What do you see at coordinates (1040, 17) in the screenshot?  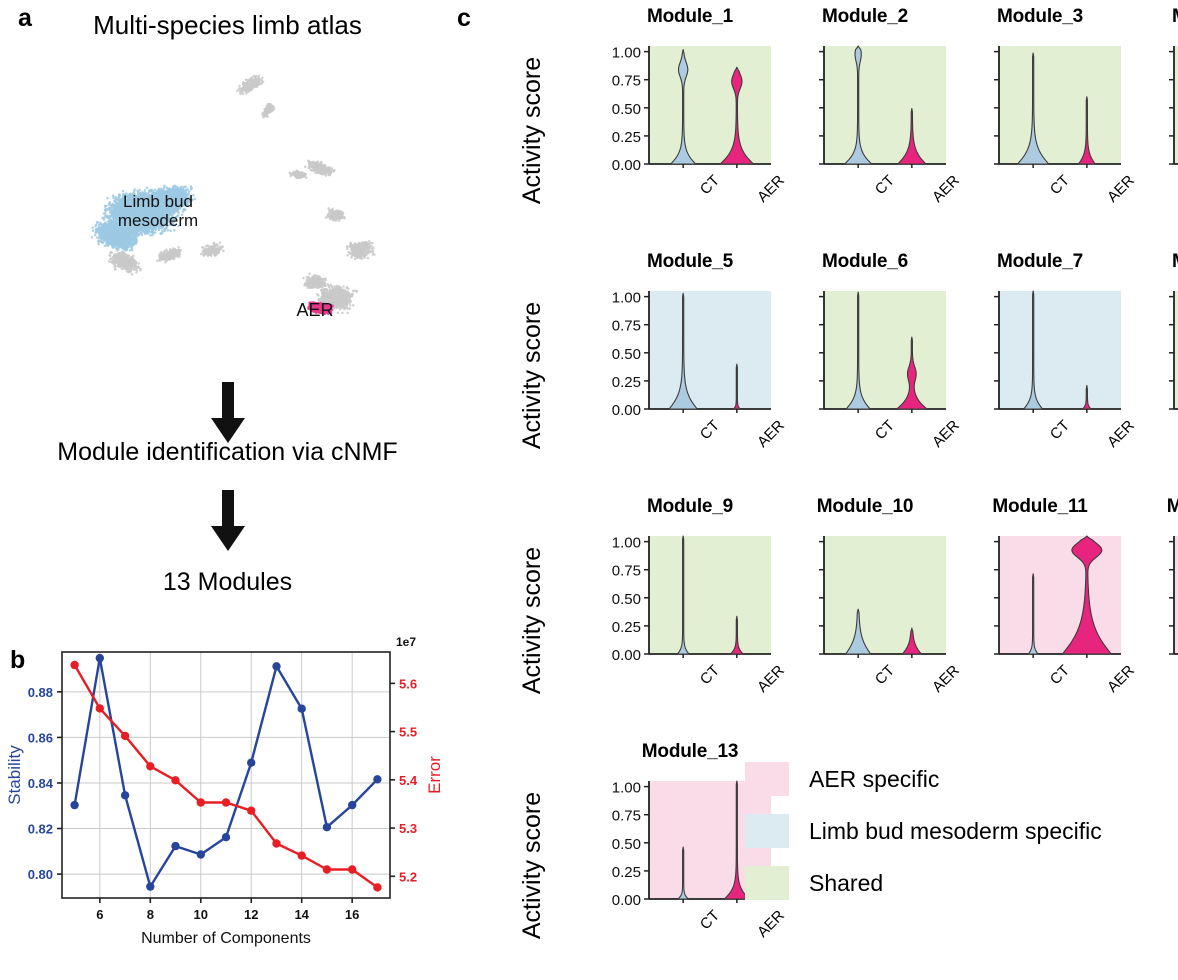 I see `violin-panel-title: Module_3` at bounding box center [1040, 17].